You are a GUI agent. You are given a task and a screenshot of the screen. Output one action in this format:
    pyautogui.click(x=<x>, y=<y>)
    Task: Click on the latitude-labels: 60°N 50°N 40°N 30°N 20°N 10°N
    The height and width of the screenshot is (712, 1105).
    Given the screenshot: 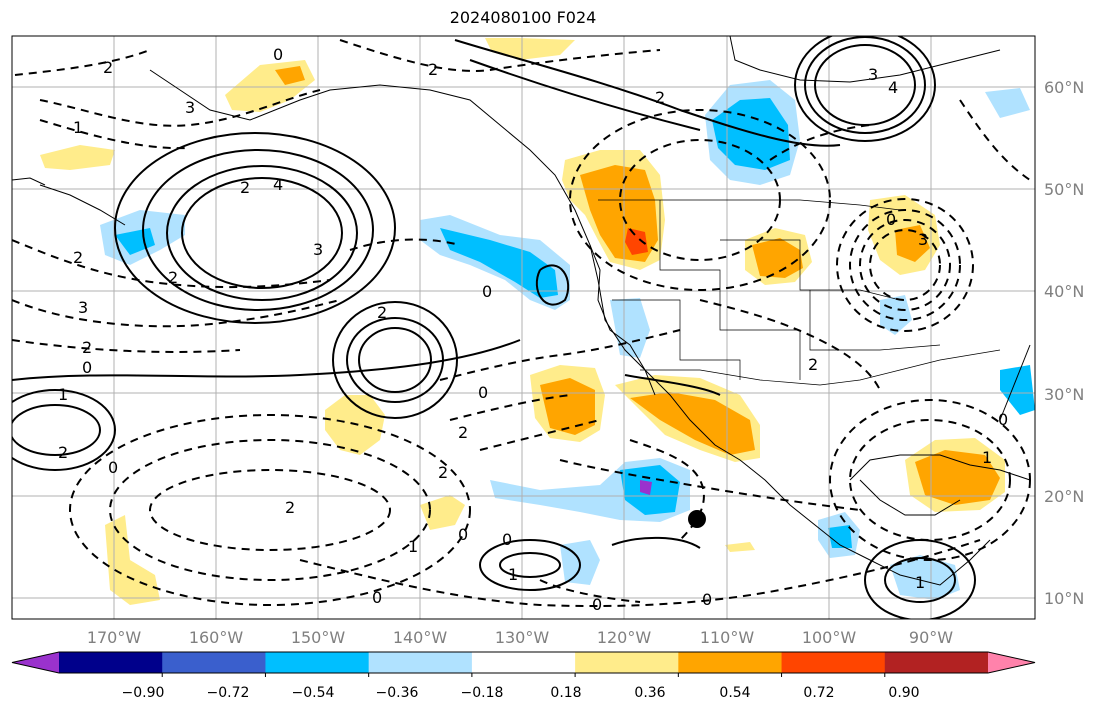 What is the action you would take?
    pyautogui.click(x=1064, y=343)
    